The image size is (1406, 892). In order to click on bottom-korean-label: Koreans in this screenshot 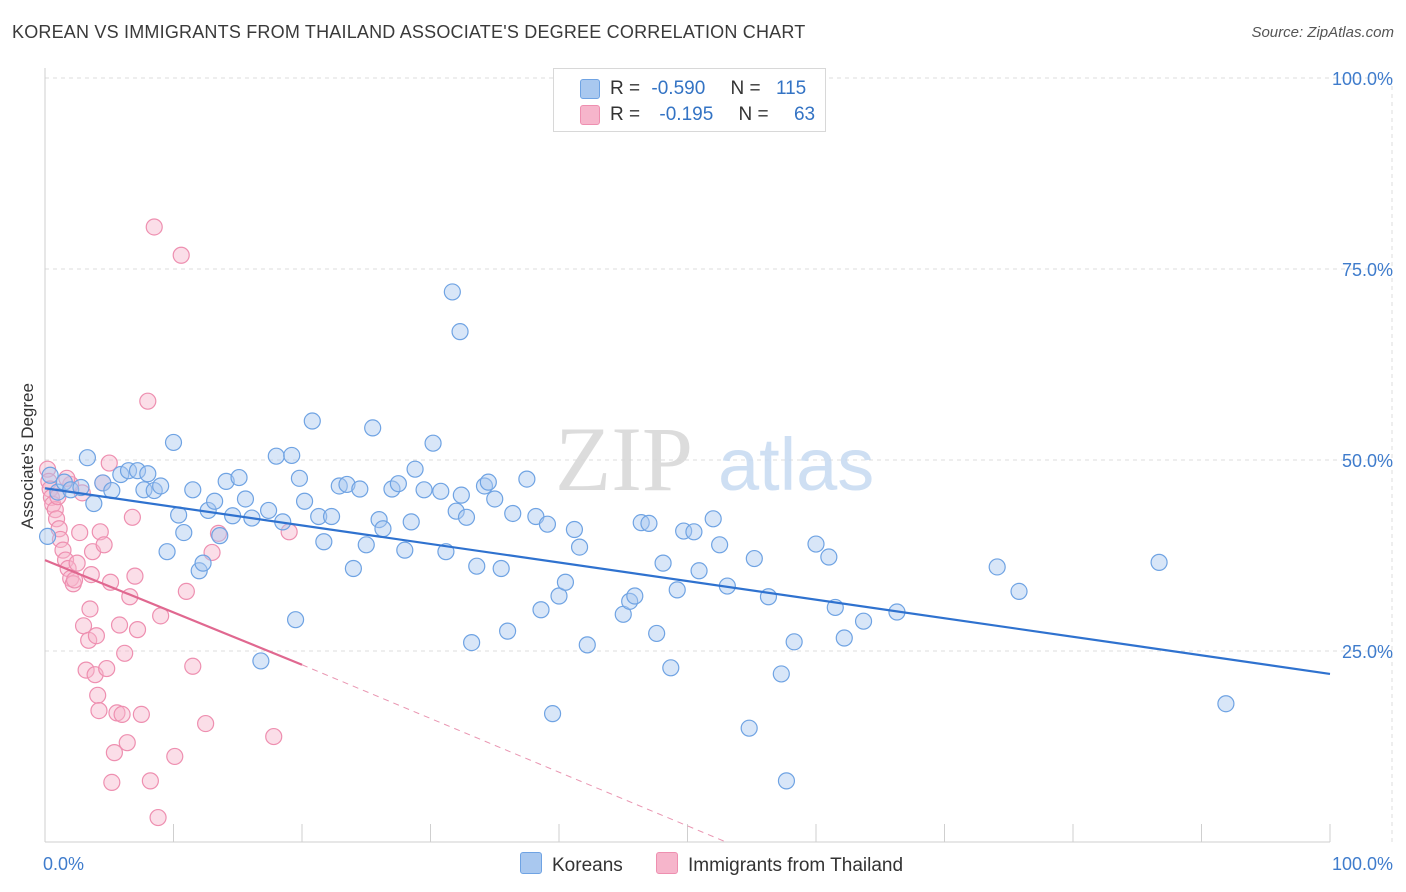, I will do `click(587, 865)`.